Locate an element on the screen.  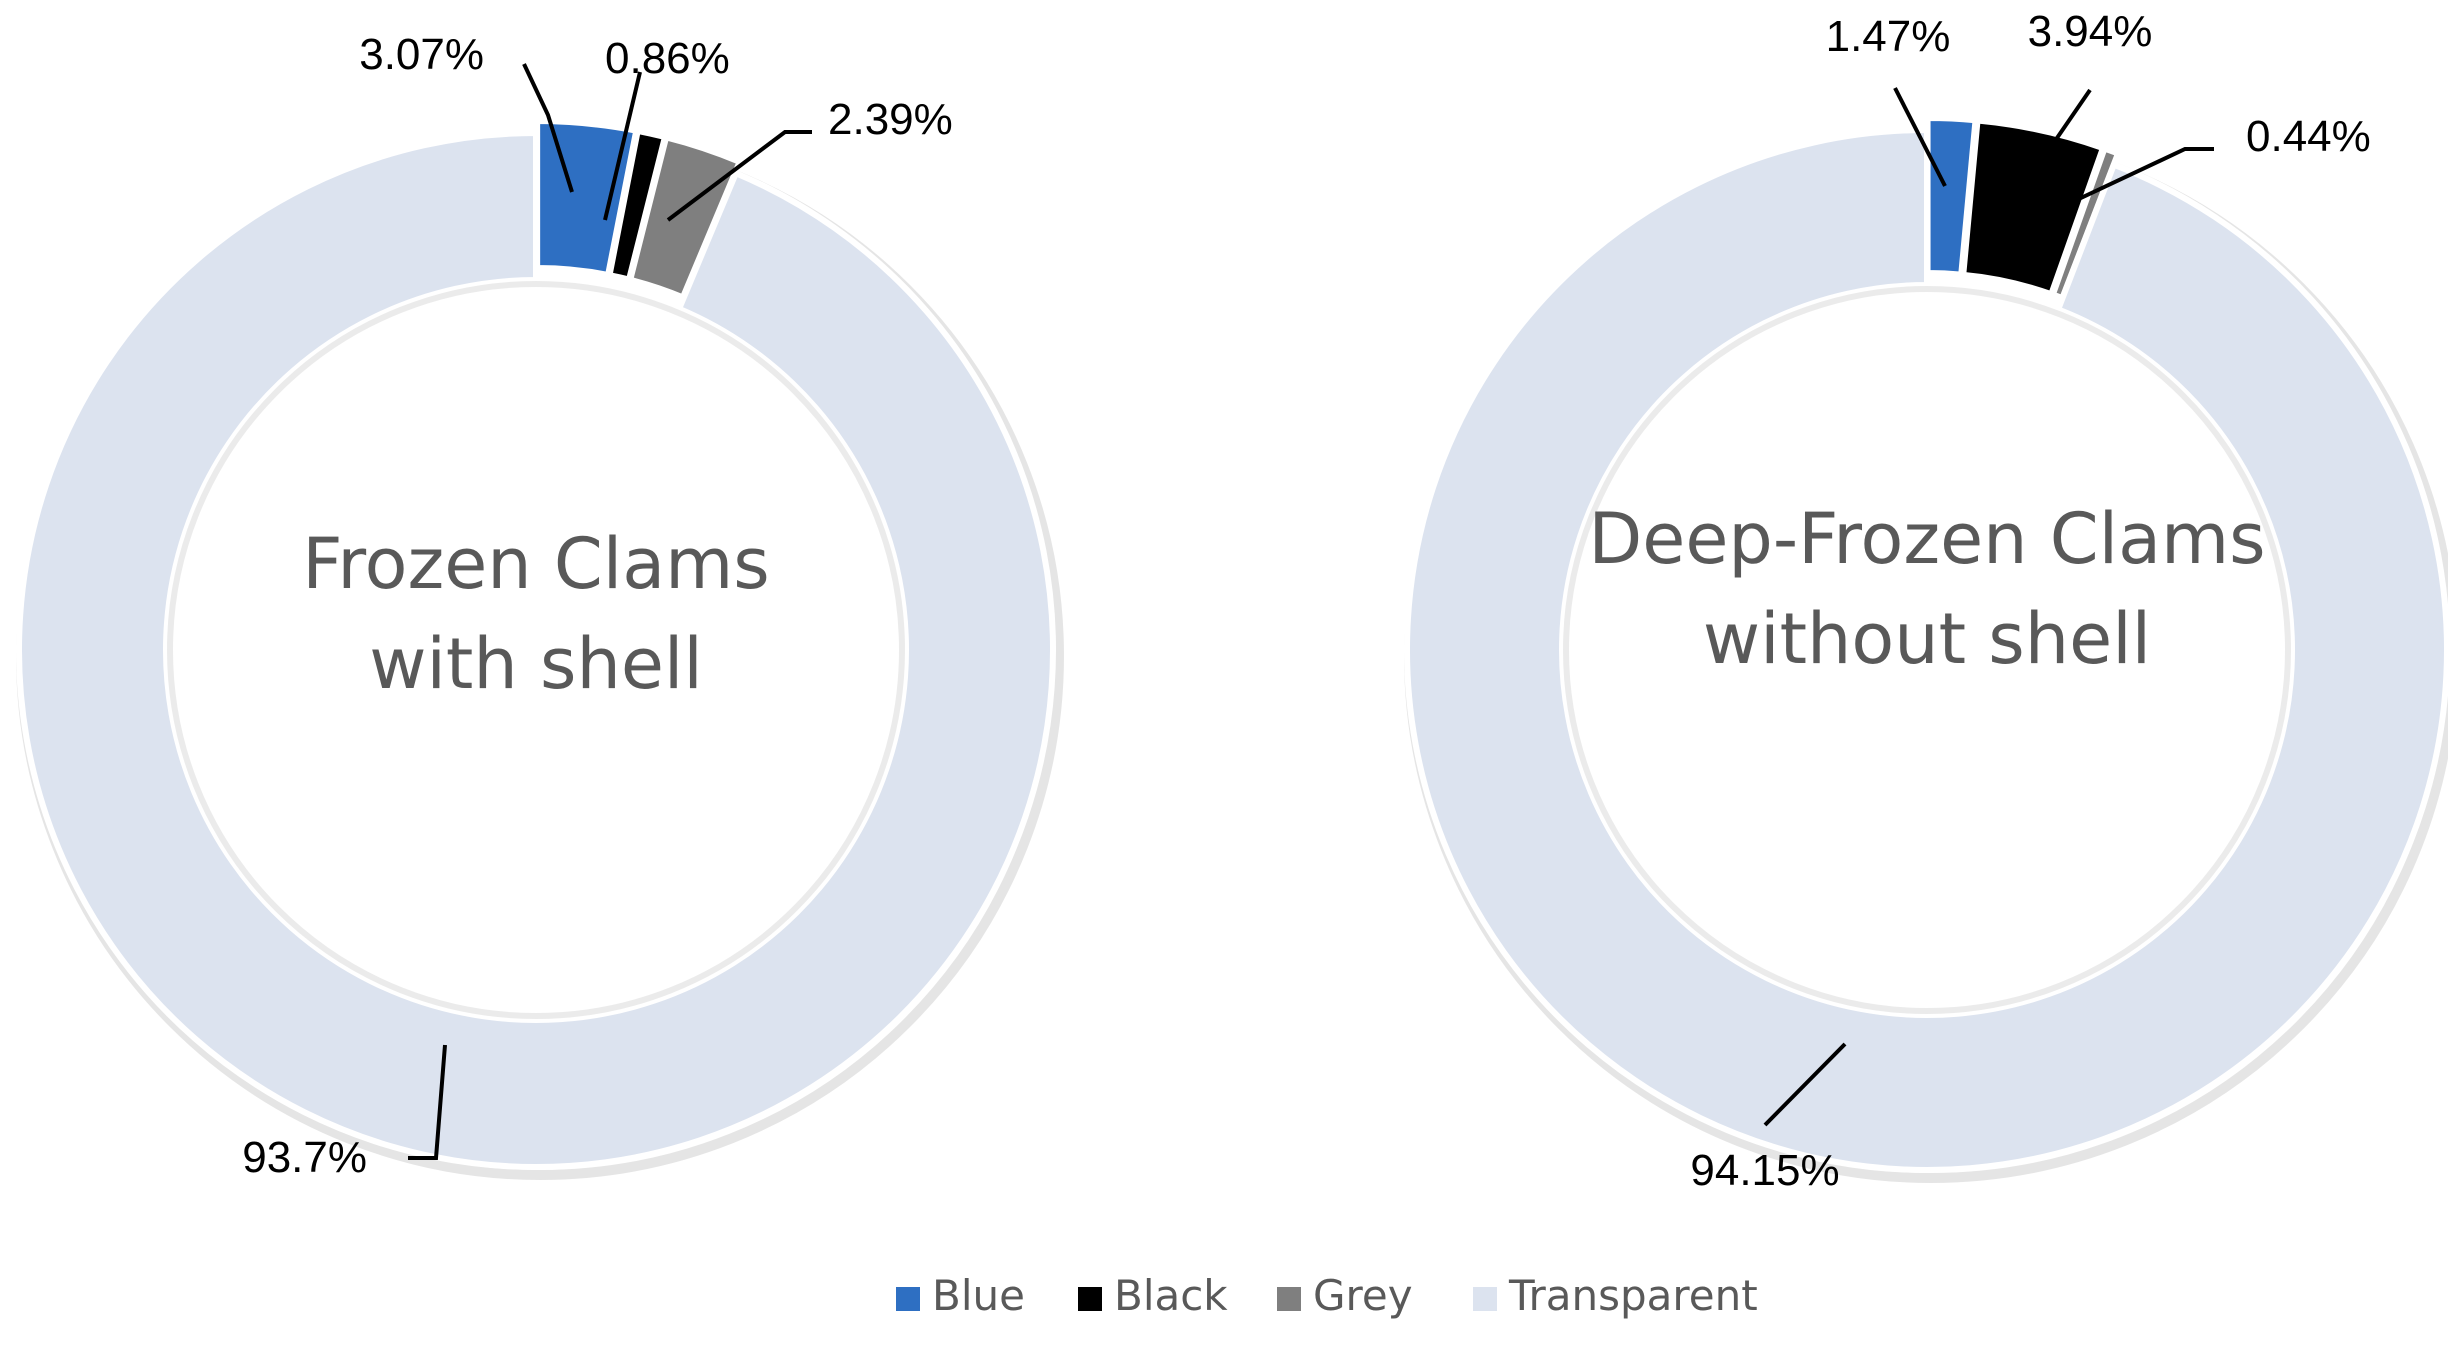
legend-label-transparent: Transparent is located at coordinates (1633, 1295).